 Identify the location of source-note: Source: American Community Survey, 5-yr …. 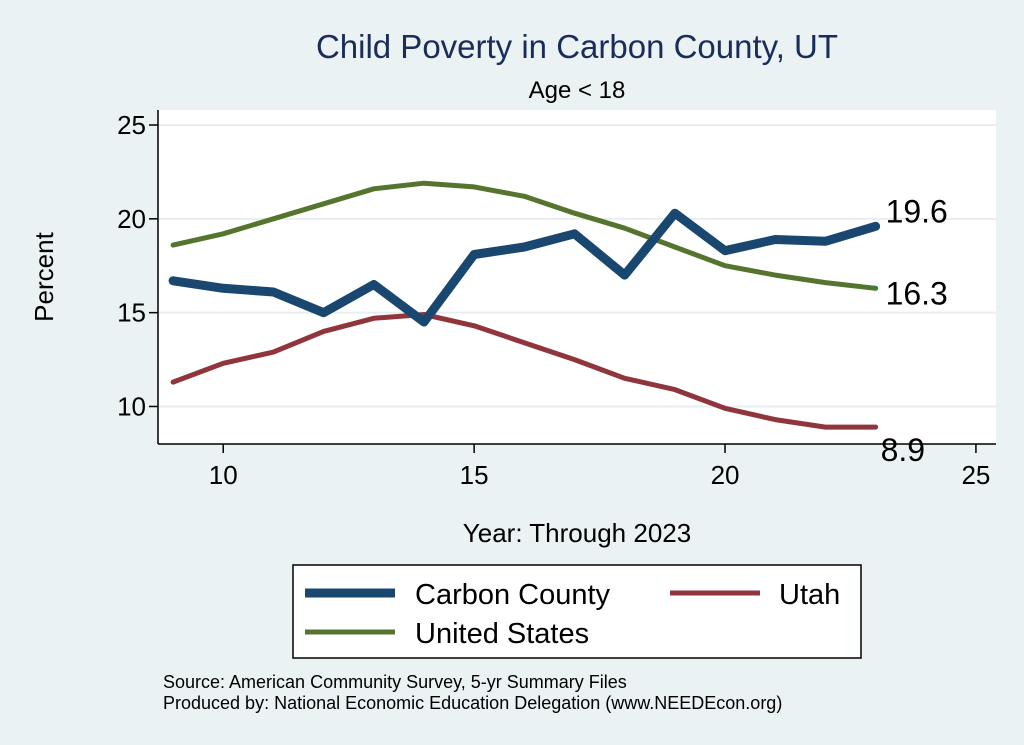
(395, 682).